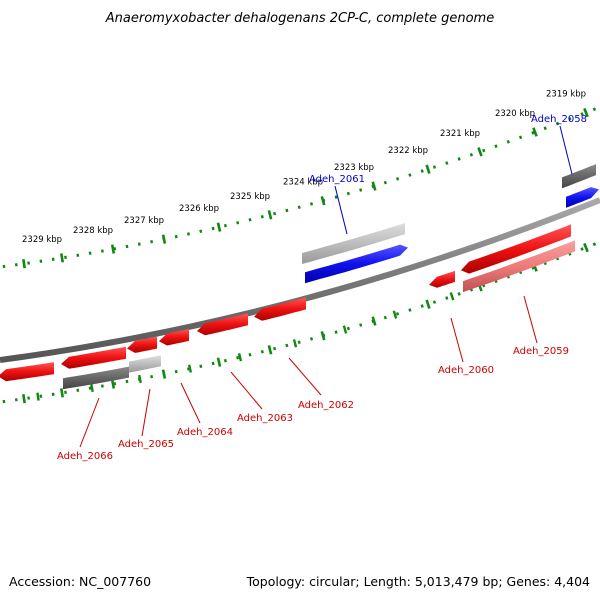 This screenshot has width=600, height=600. I want to click on kbp-tick-label: 2325 kbp, so click(250, 197).